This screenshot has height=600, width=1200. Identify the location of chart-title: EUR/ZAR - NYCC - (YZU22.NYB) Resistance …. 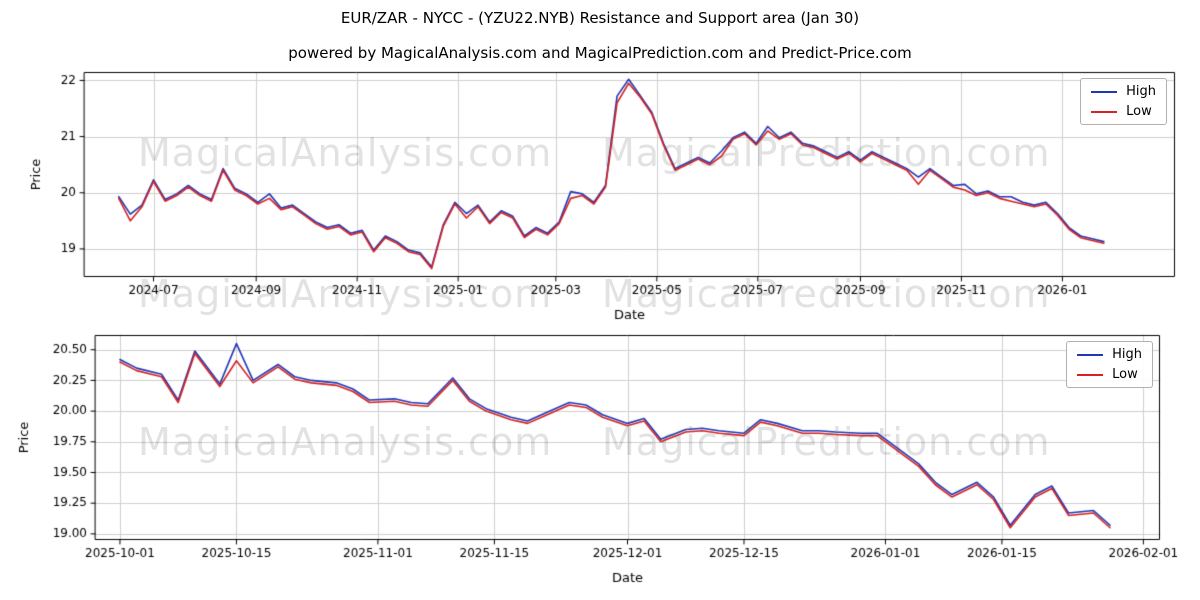
(600, 18).